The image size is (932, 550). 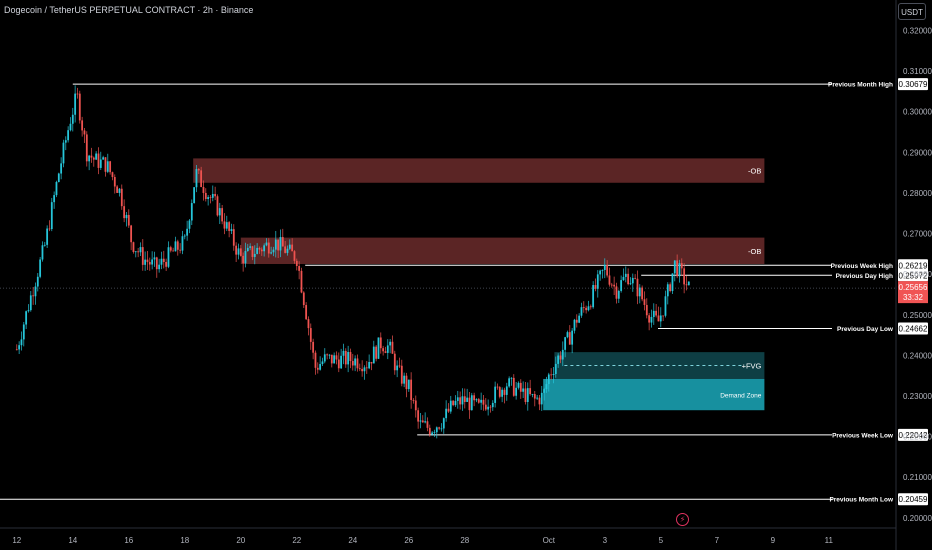 What do you see at coordinates (605, 540) in the screenshot?
I see `x-tick-label: 3` at bounding box center [605, 540].